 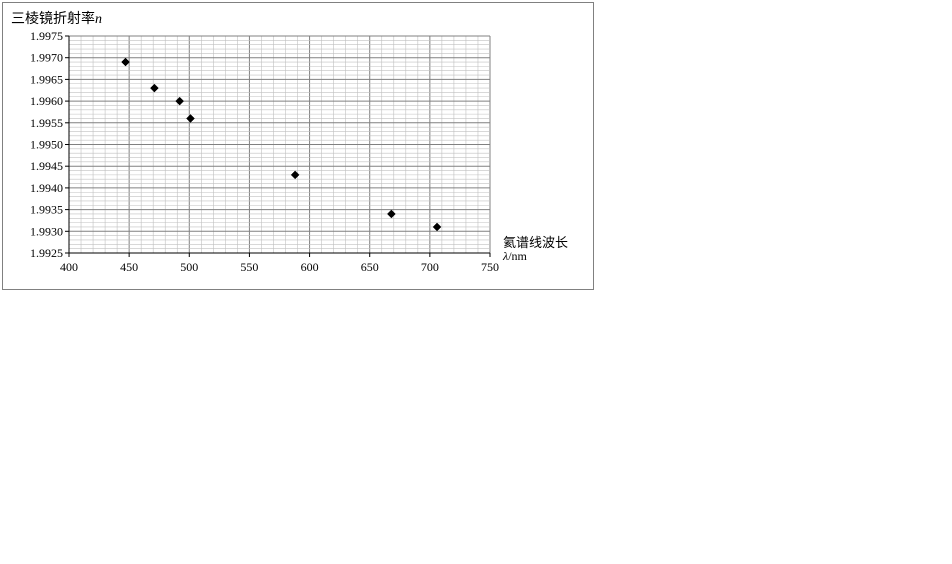 What do you see at coordinates (98, 19) in the screenshot?
I see `y-axis-symbol: n` at bounding box center [98, 19].